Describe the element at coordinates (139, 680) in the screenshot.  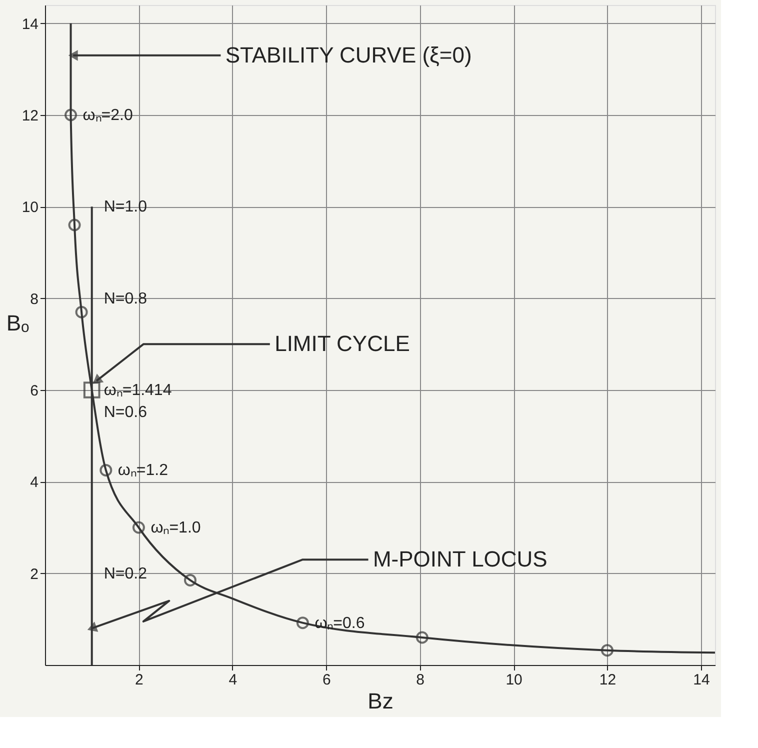
I see `x-tick-label: 2` at that location.